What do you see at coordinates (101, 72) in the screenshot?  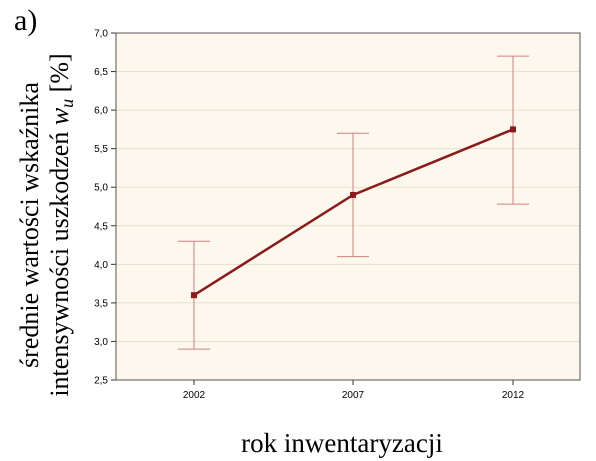 I see `y-tick-label: 6,5` at bounding box center [101, 72].